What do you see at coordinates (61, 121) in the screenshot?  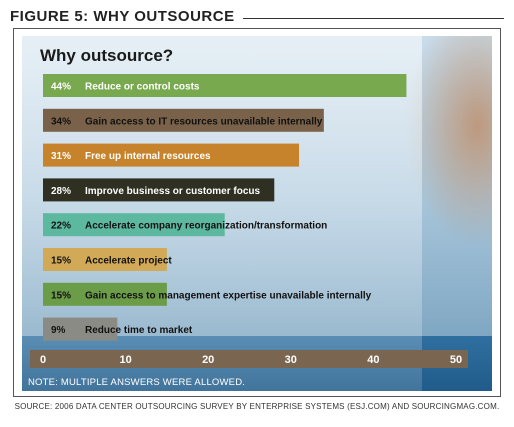 I see `bar-value-label: 34%` at bounding box center [61, 121].